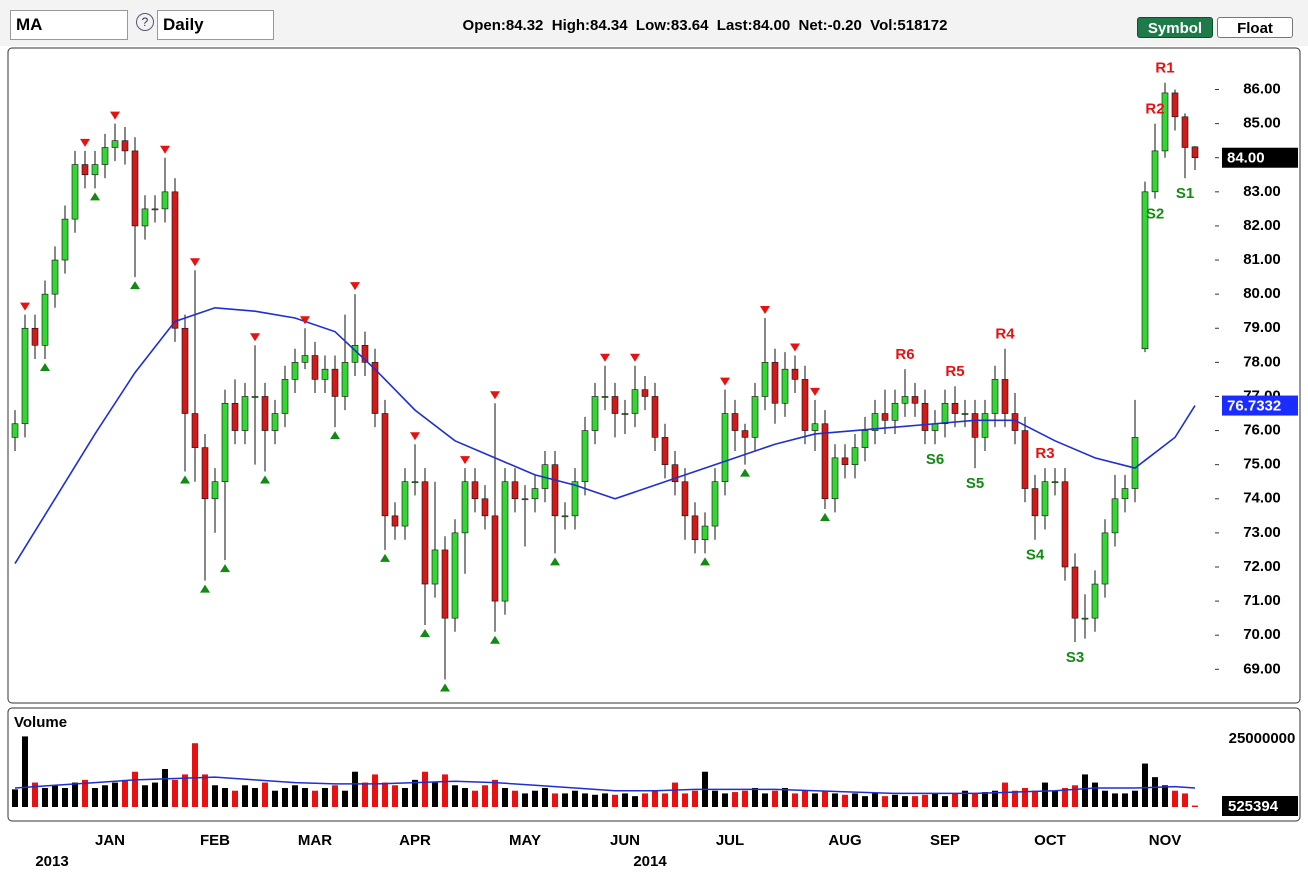  I want to click on y-tick-label: 75.00, so click(1262, 464).